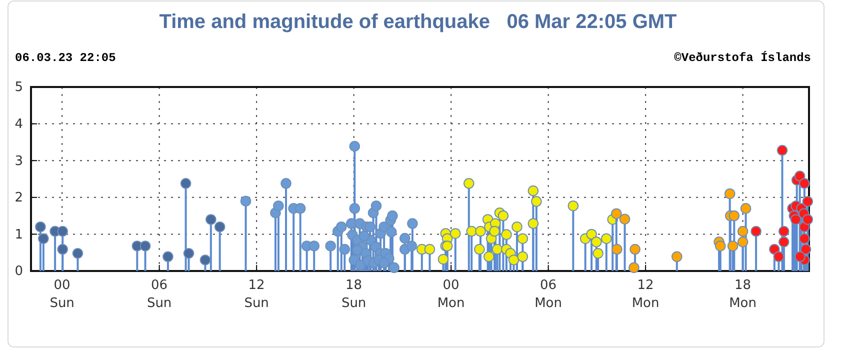 This screenshot has width=852, height=349. Describe the element at coordinates (418, 22) in the screenshot. I see `chart-title: Time and magnitude of earthquake 06 Mar 22:05 GMT` at that location.